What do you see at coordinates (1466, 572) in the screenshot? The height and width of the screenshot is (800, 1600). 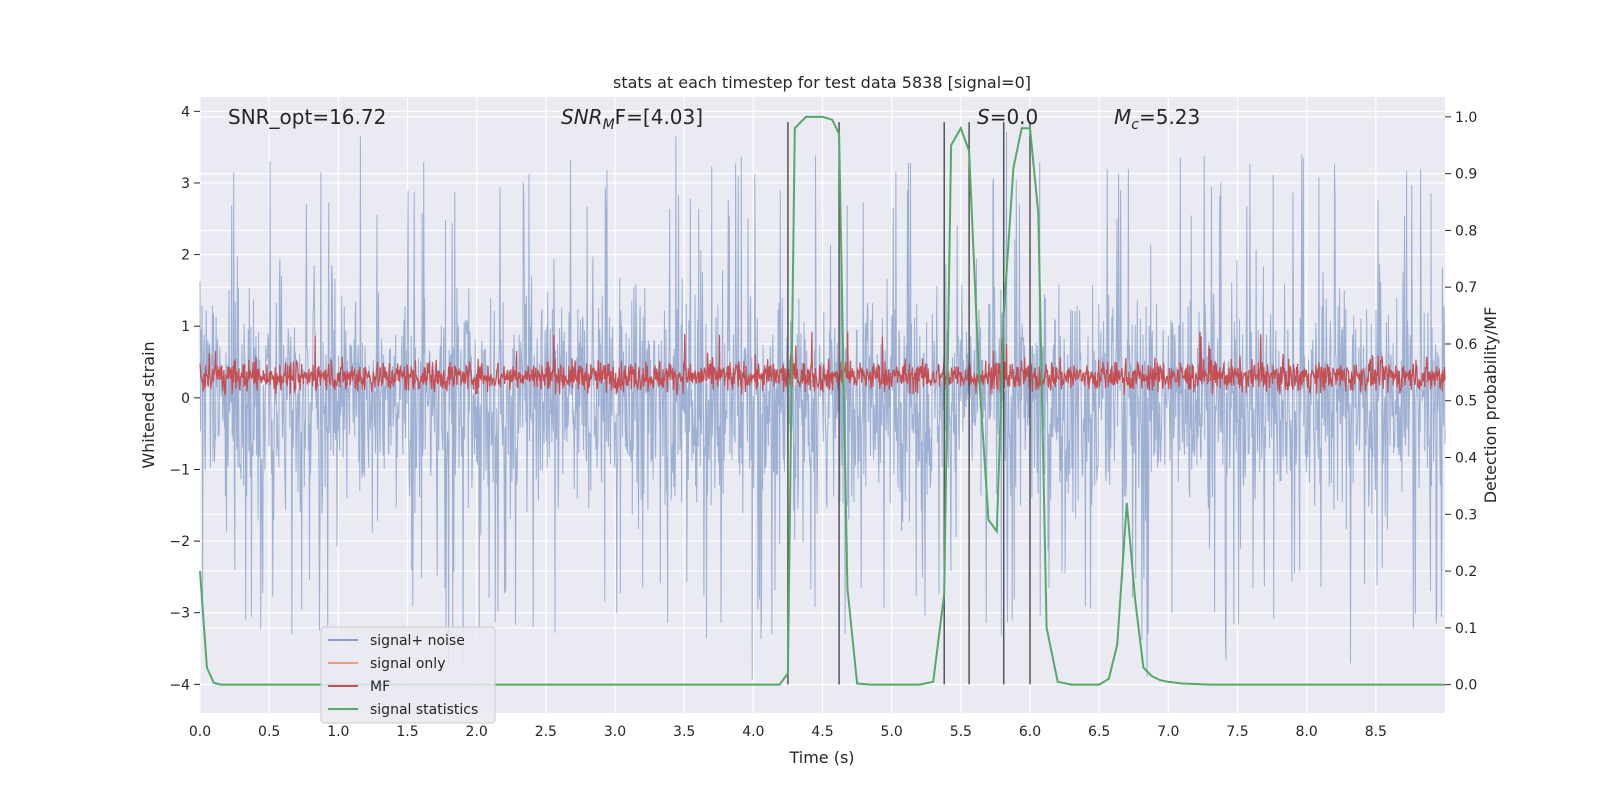 I see `y2-tick-label: 0.2` at bounding box center [1466, 572].